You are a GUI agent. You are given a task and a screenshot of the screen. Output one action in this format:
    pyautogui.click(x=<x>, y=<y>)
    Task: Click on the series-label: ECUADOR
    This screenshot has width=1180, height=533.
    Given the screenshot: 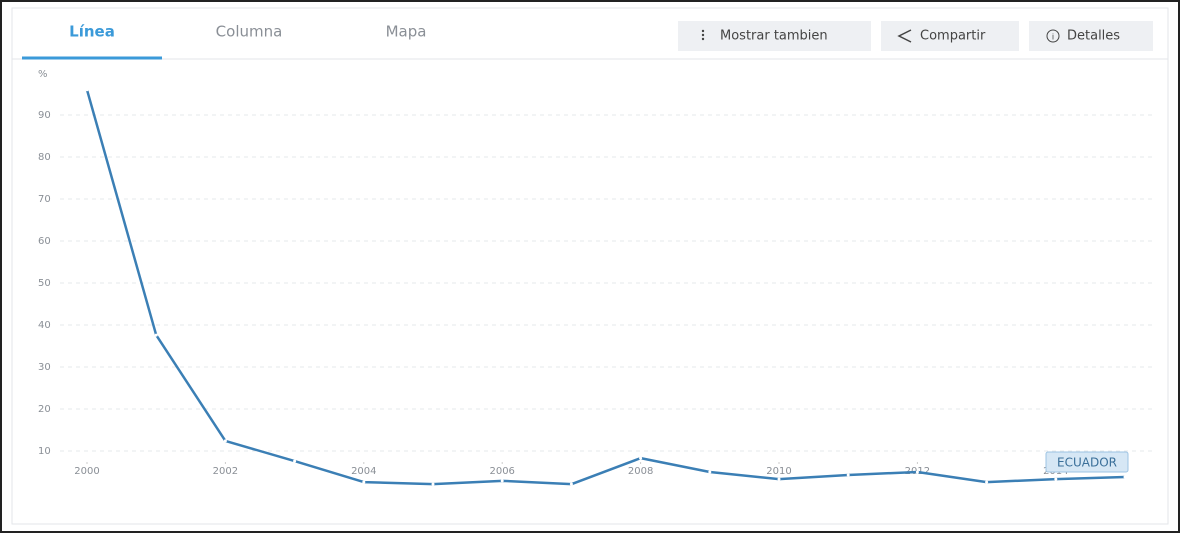 What is the action you would take?
    pyautogui.click(x=1087, y=463)
    